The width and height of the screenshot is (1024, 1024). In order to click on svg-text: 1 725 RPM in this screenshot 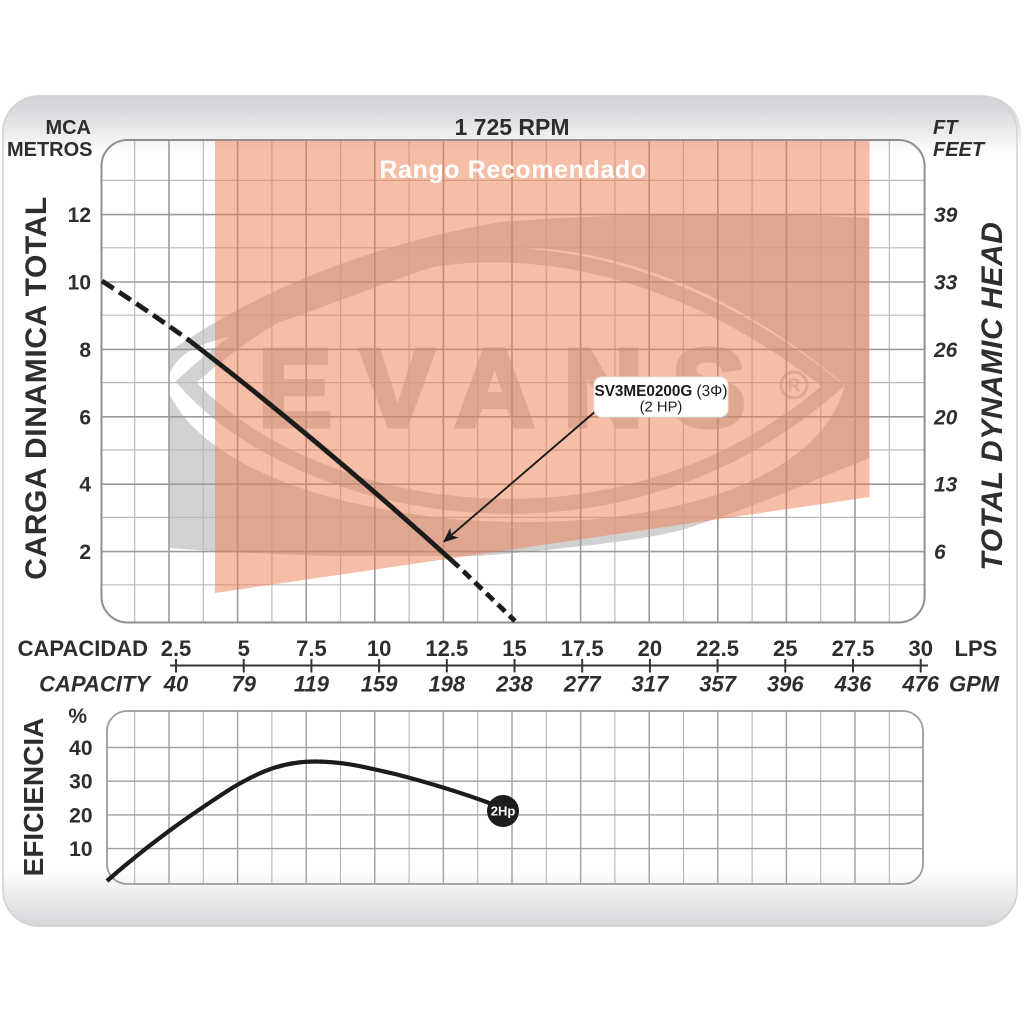, I will do `click(511, 127)`.